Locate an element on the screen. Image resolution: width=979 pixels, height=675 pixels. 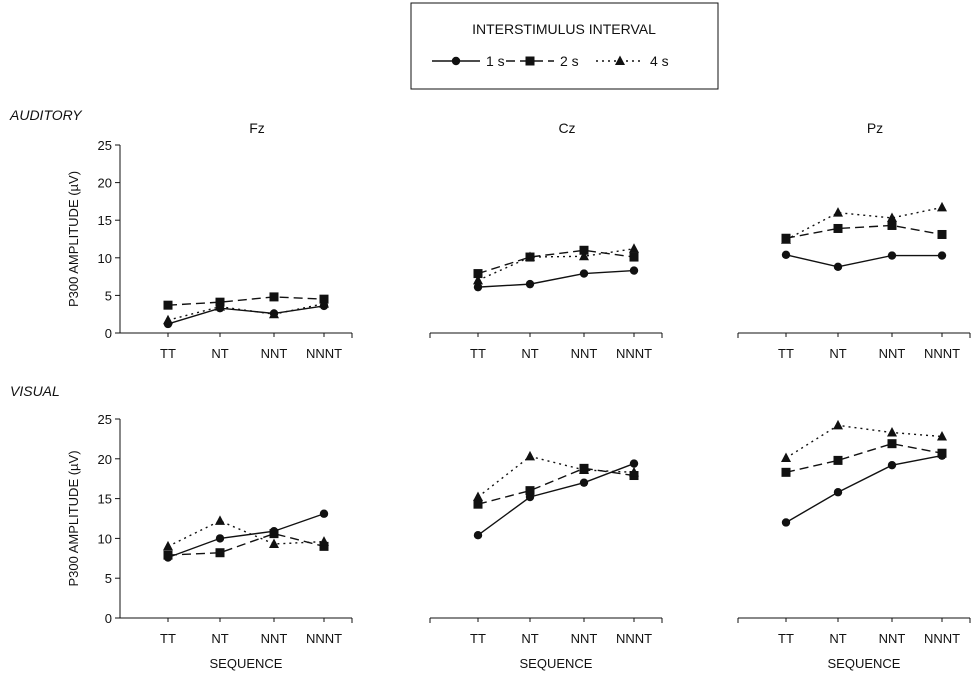
y-tick-label: 25 is located at coordinates (105, 419).